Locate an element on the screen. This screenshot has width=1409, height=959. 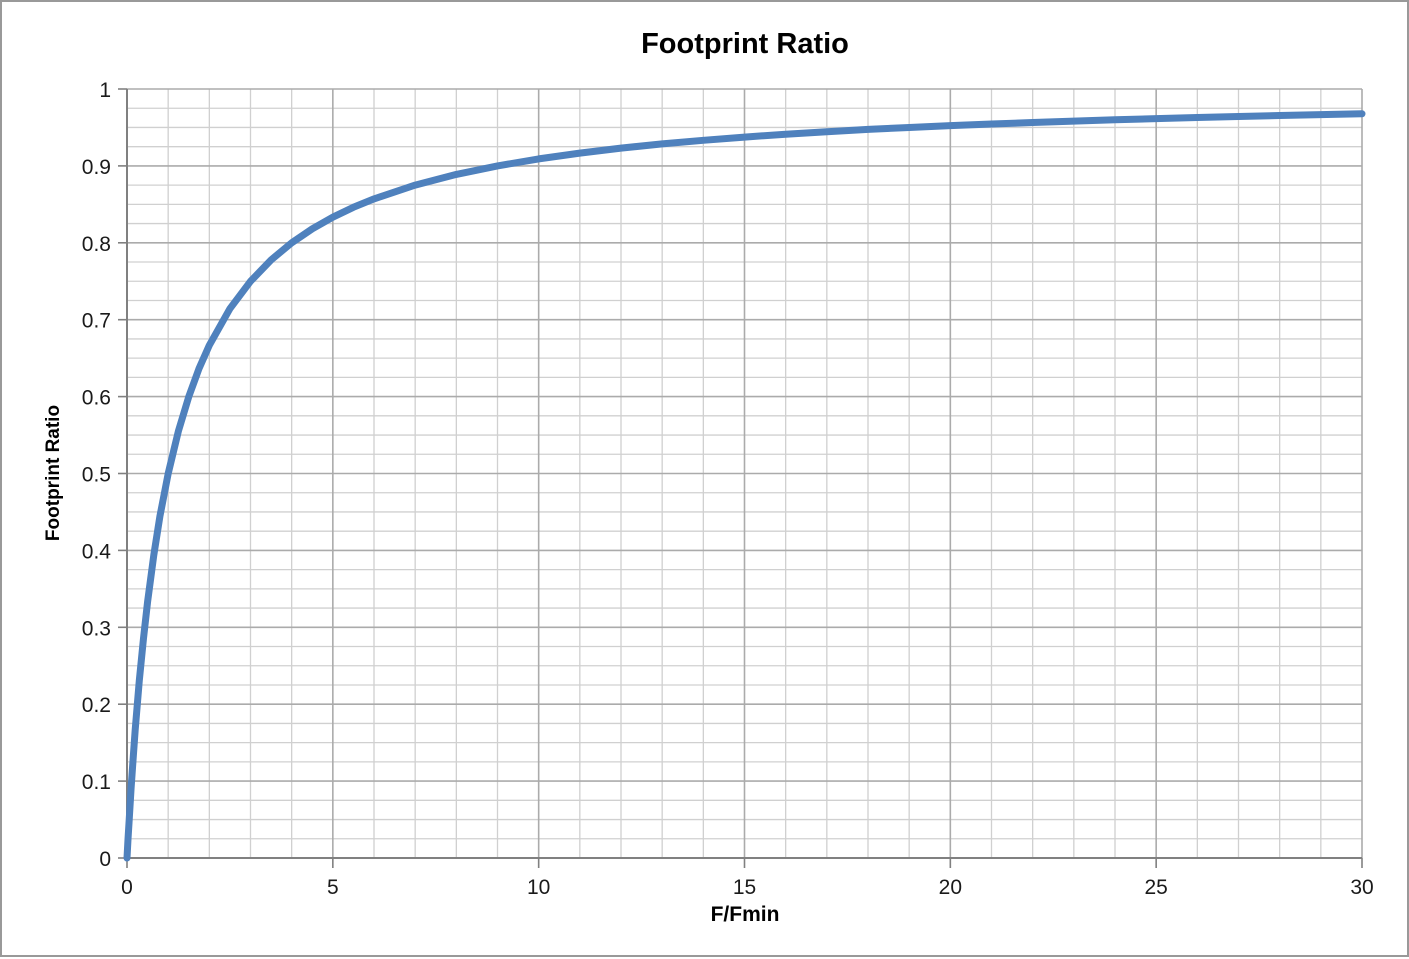
chart-title: Footprint Ratio is located at coordinates (745, 44).